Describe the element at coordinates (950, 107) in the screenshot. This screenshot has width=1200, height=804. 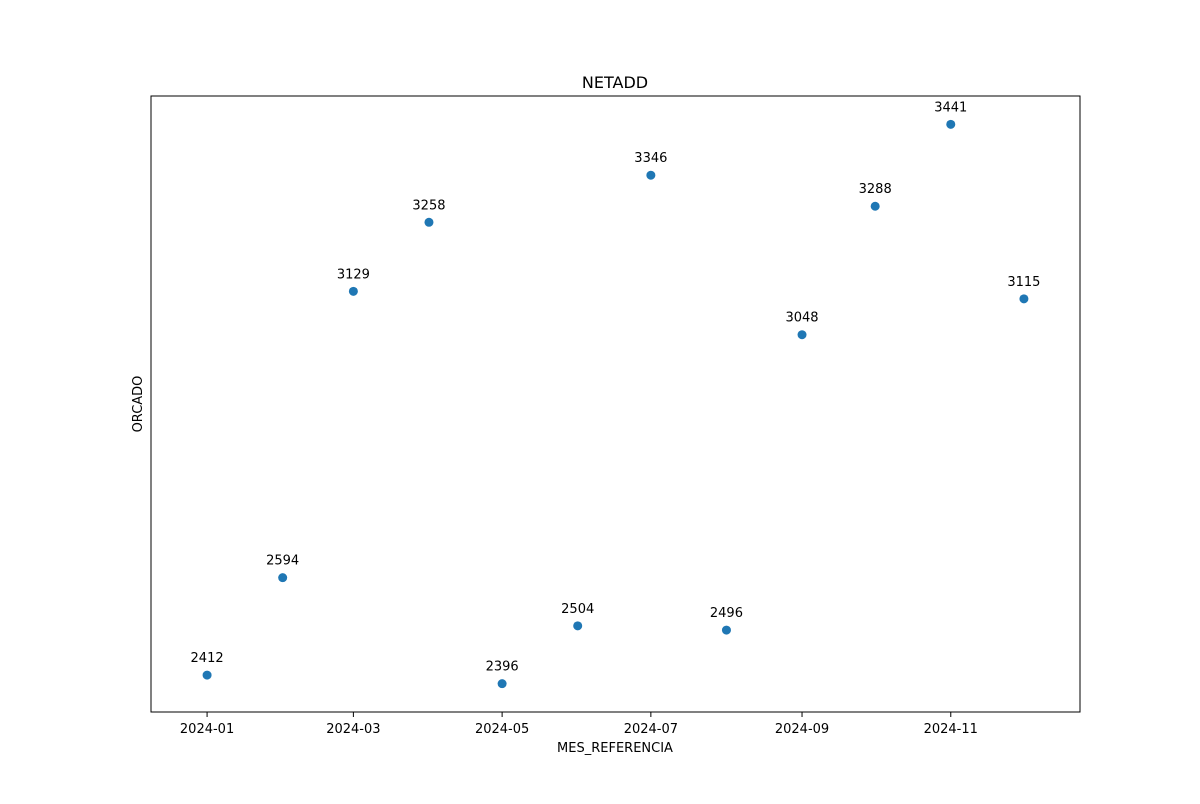
I see `data-label: 3441` at that location.